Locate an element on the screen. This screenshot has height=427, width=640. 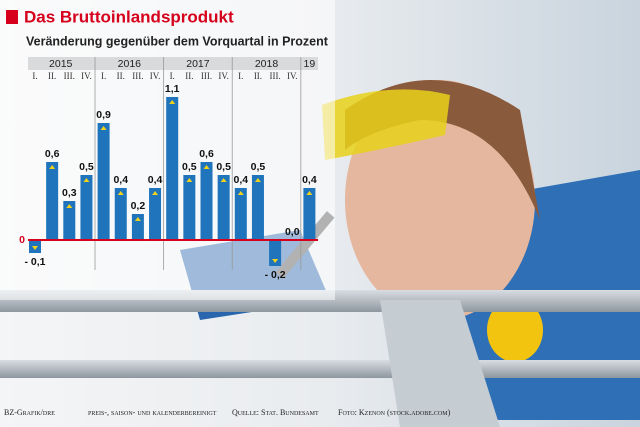
year-label: 19 is located at coordinates (310, 64).